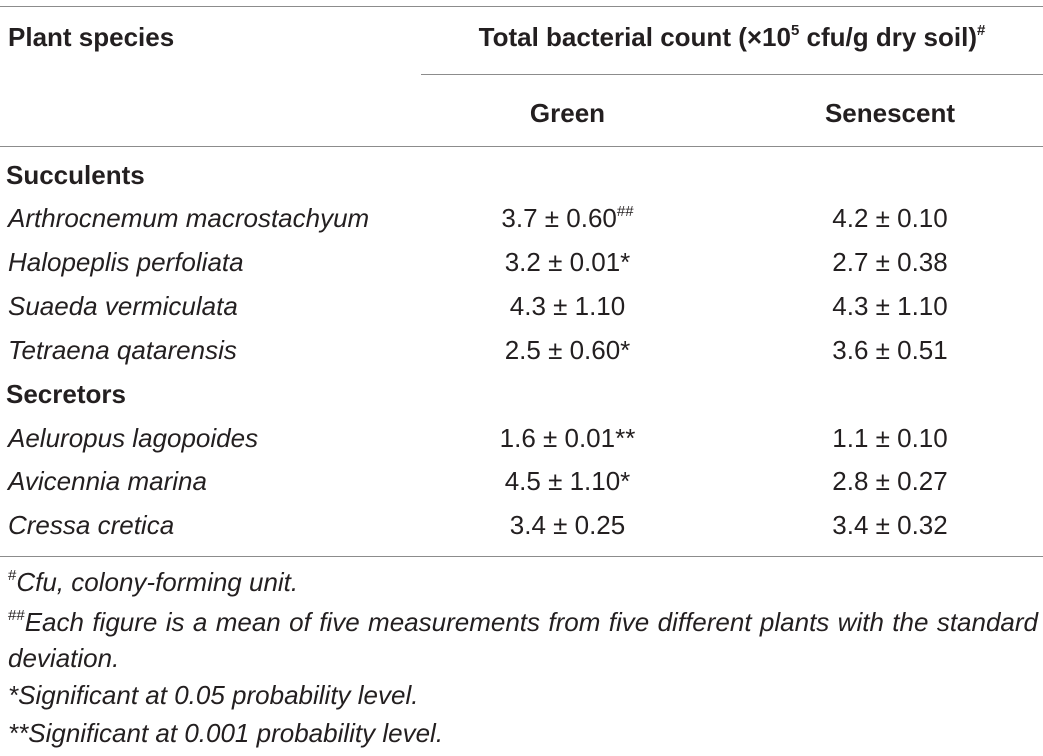 The height and width of the screenshot is (756, 1043). I want to click on green-value: 3.7 ± 0.60, so click(559, 218).